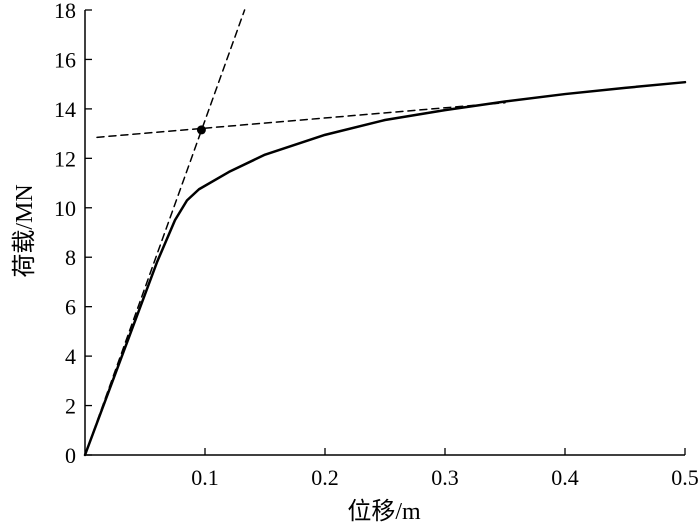  What do you see at coordinates (70, 356) in the screenshot?
I see `y-tick-label: 4` at bounding box center [70, 356].